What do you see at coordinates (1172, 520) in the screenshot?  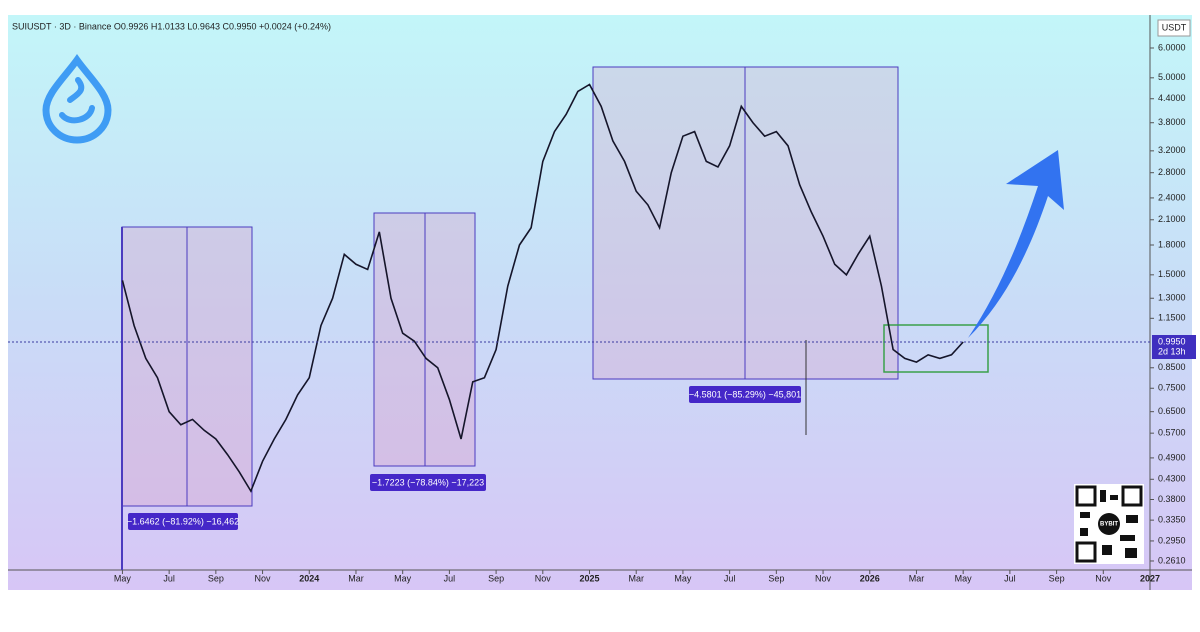 I see `y-tick-label: 0.3350` at bounding box center [1172, 520].